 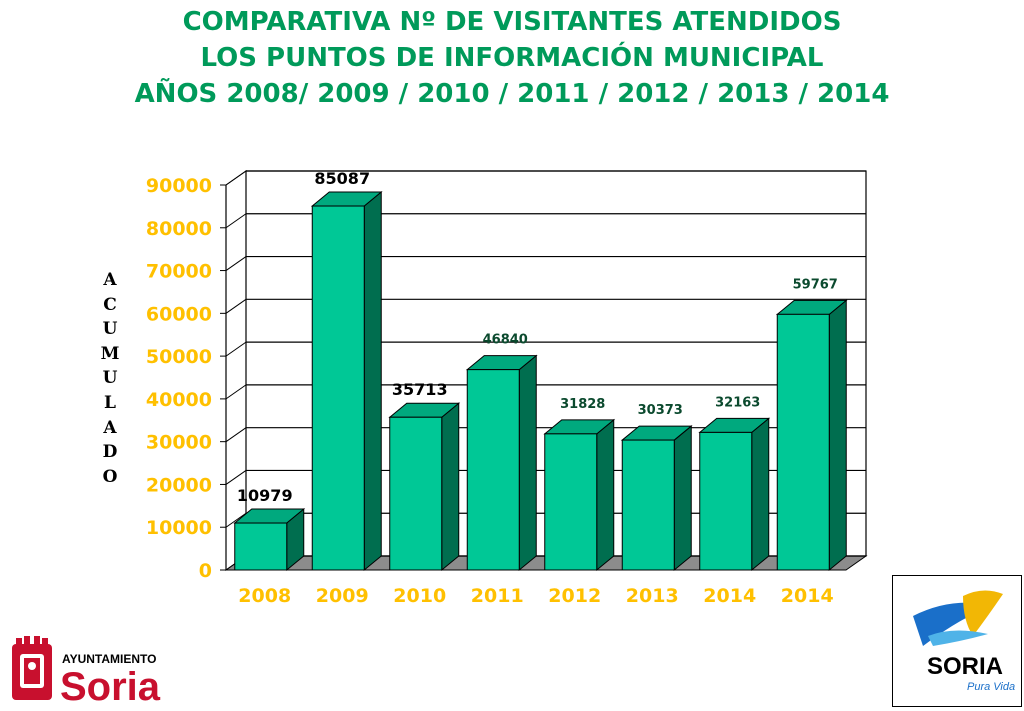 I want to click on data-label: 10979, so click(x=265, y=495).